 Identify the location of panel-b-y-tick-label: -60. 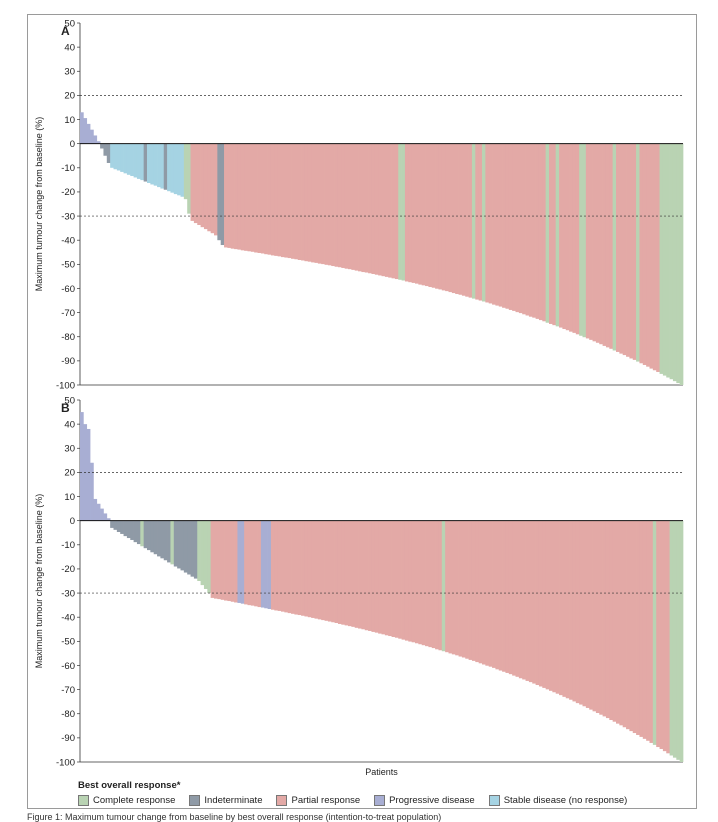
(68, 666).